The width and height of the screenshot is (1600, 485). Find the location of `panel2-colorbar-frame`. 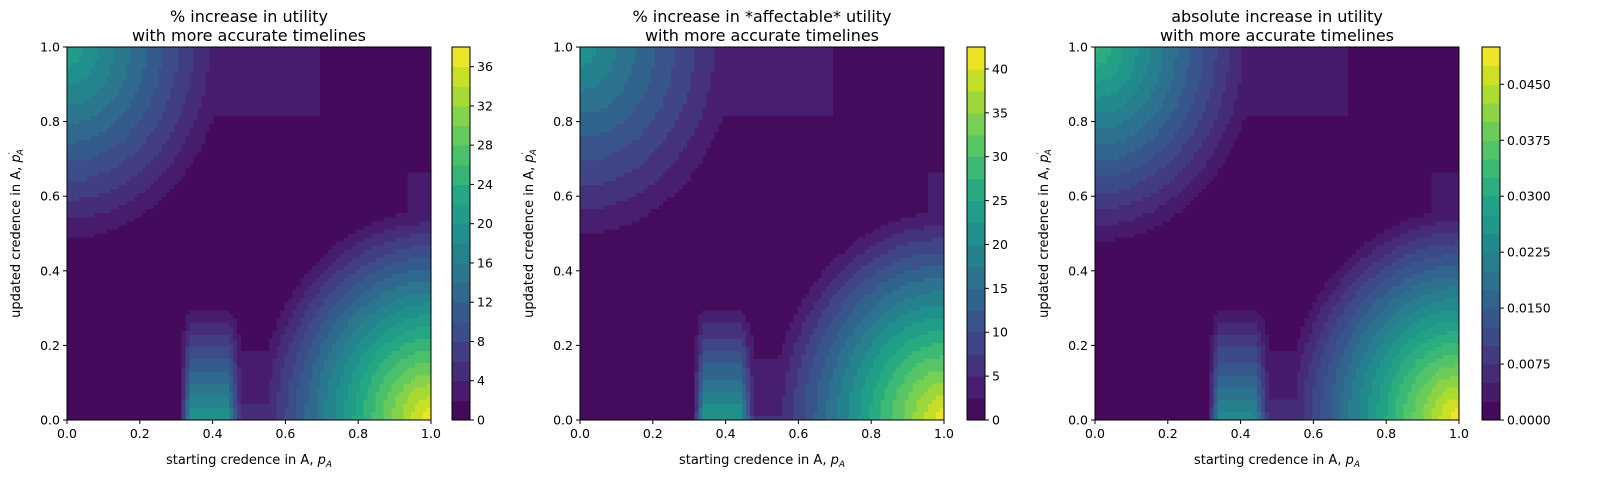

panel2-colorbar-frame is located at coordinates (976, 233).